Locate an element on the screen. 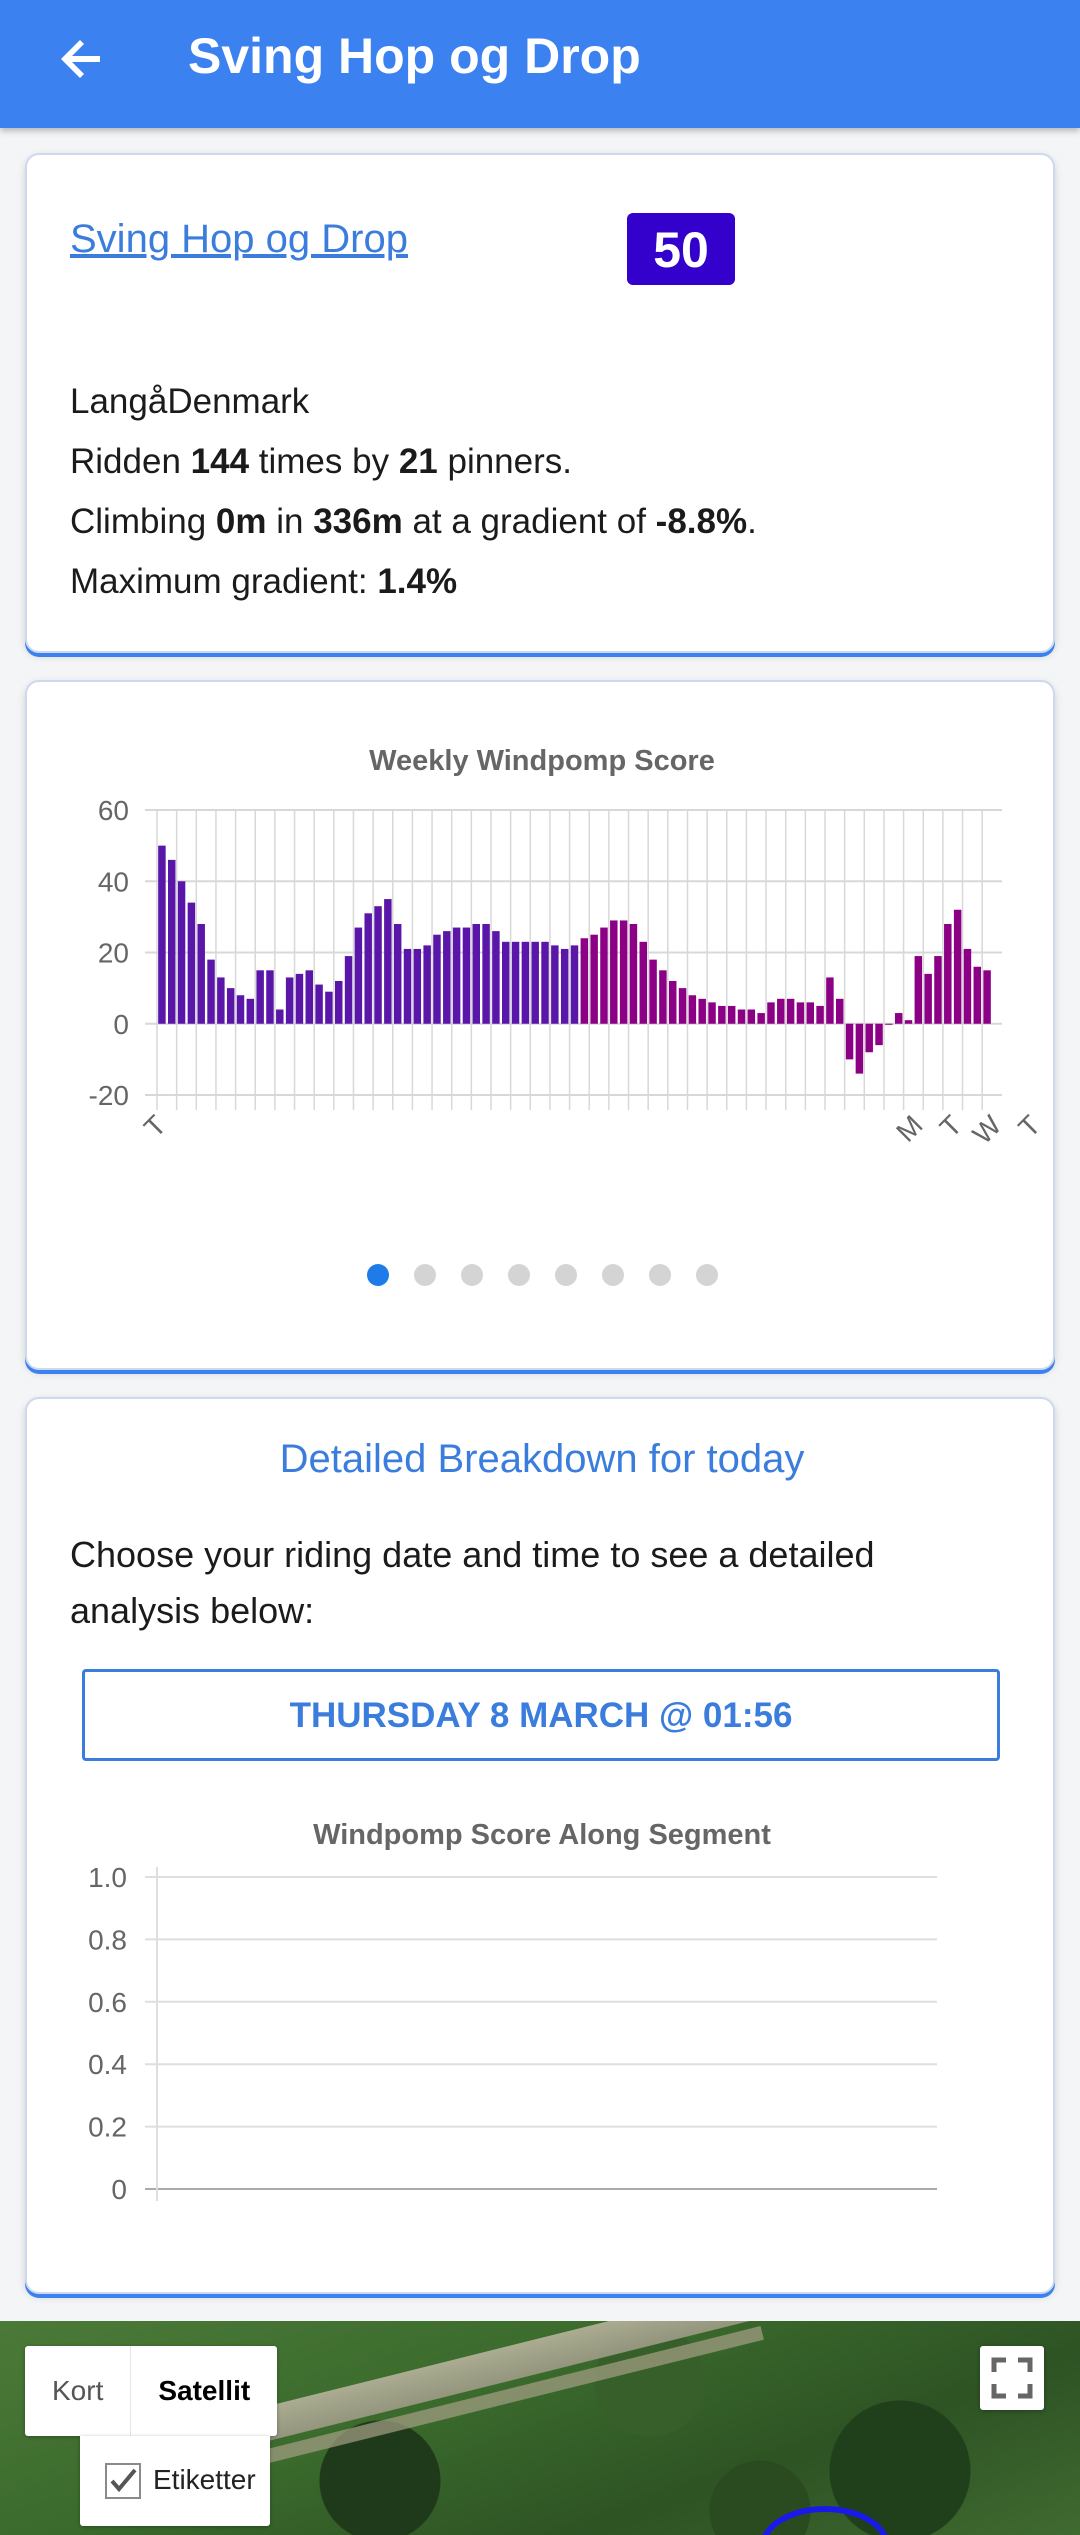 This screenshot has height=2535, width=1080. labels-text: Etiketter is located at coordinates (204, 2479).